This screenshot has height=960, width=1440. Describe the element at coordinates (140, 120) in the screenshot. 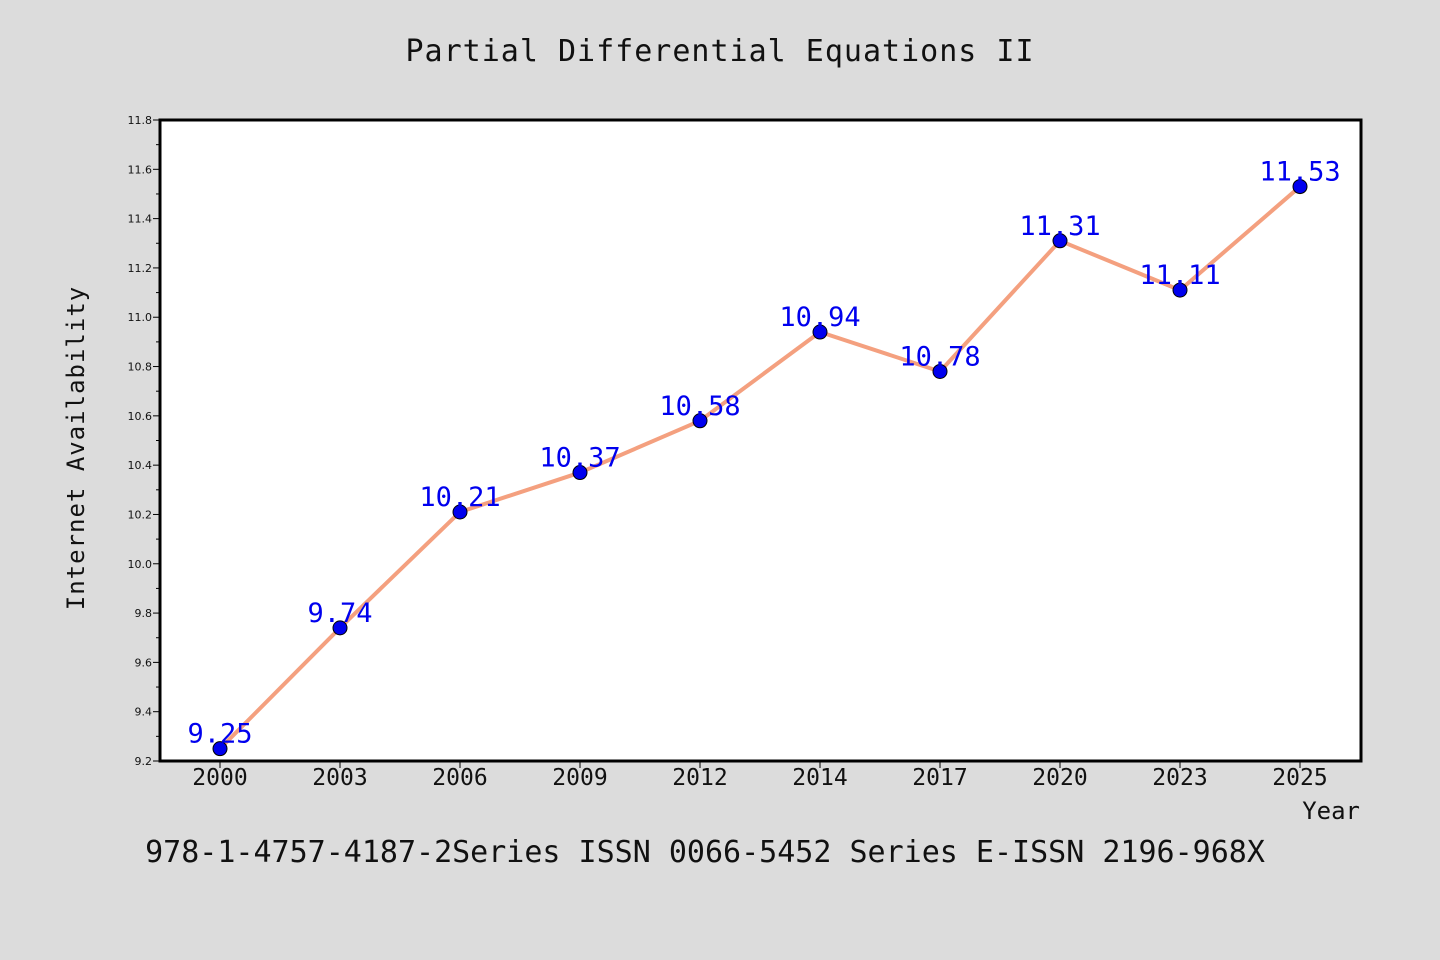

I see `y-tick-label: 11.8` at that location.